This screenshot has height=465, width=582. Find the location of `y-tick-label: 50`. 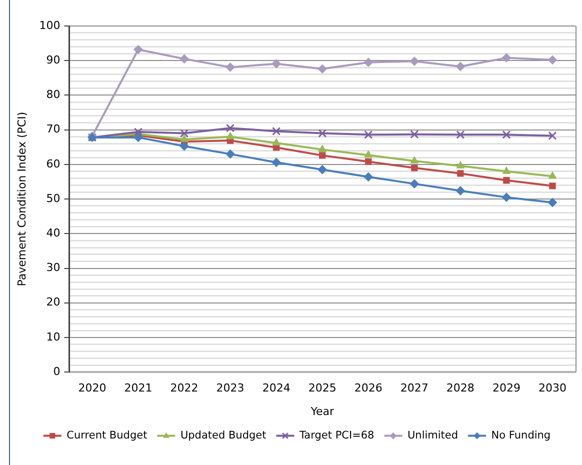

y-tick-label: 50 is located at coordinates (53, 198).